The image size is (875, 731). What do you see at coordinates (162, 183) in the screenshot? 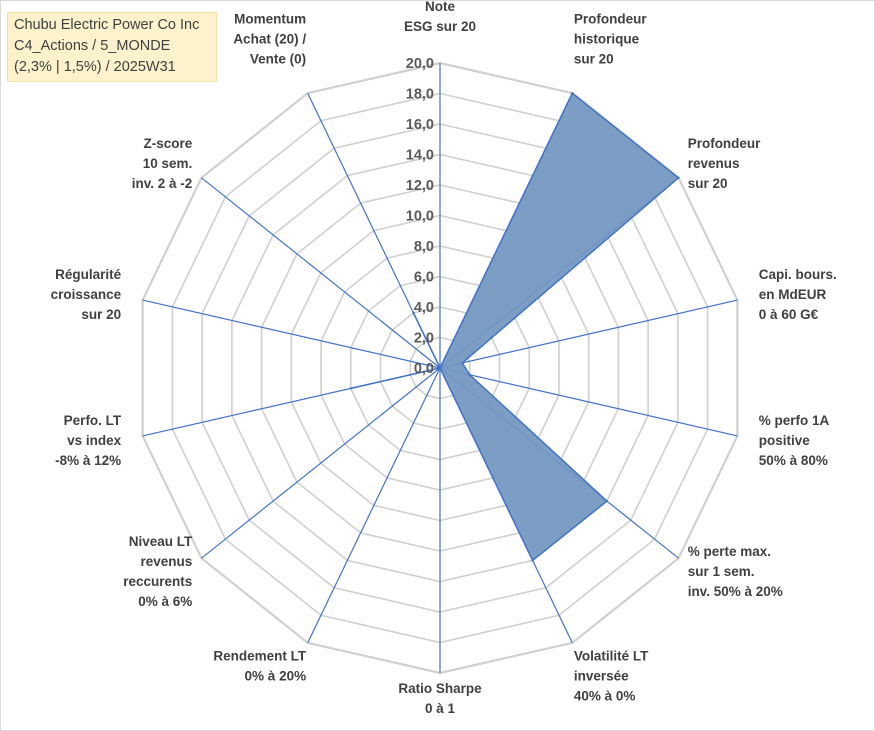
I see `axis-label-line: inv. 2 à -2` at bounding box center [162, 183].